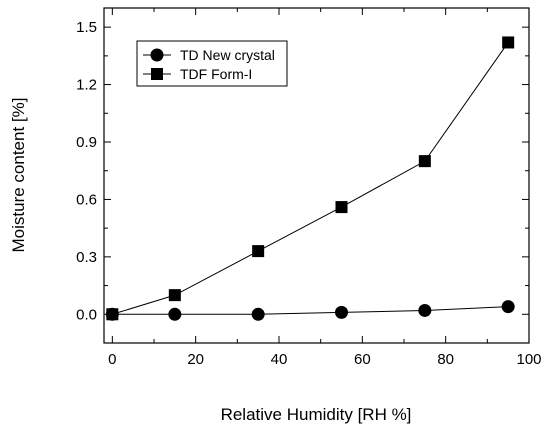 Image resolution: width=550 pixels, height=442 pixels. I want to click on x-axis-label: Relative Humidity [RH %], so click(316, 414).